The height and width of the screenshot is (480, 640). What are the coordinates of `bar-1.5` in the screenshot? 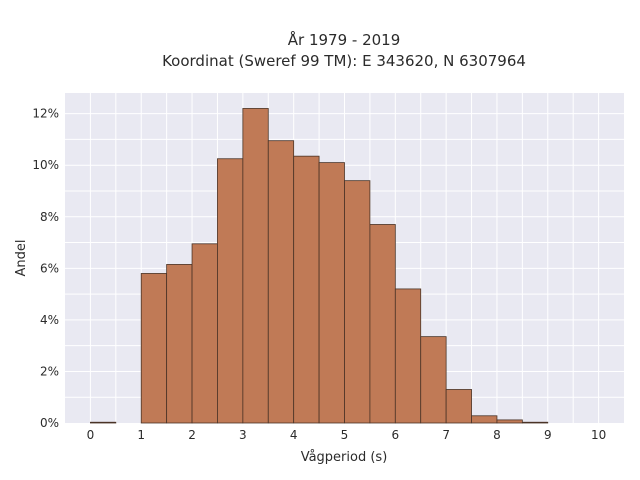 It's located at (179, 344).